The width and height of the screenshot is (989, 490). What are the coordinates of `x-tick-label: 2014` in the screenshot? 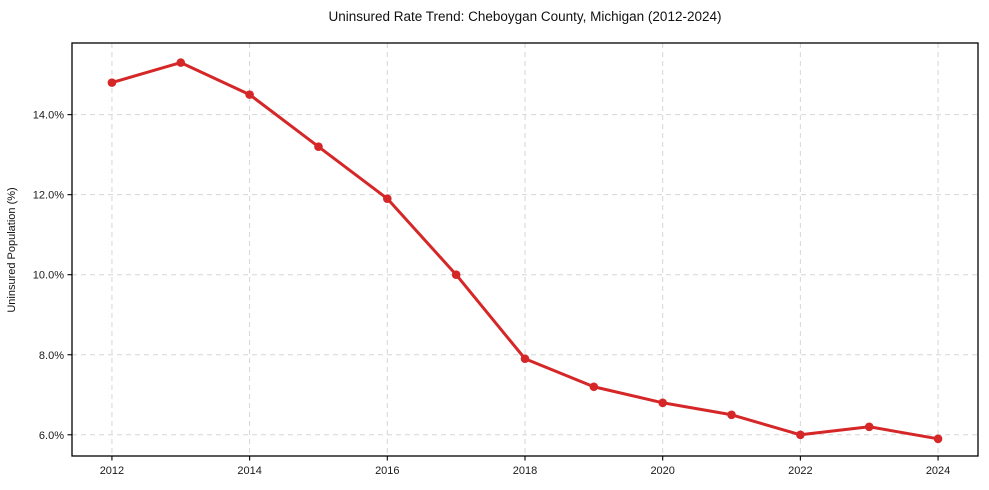 It's located at (249, 471).